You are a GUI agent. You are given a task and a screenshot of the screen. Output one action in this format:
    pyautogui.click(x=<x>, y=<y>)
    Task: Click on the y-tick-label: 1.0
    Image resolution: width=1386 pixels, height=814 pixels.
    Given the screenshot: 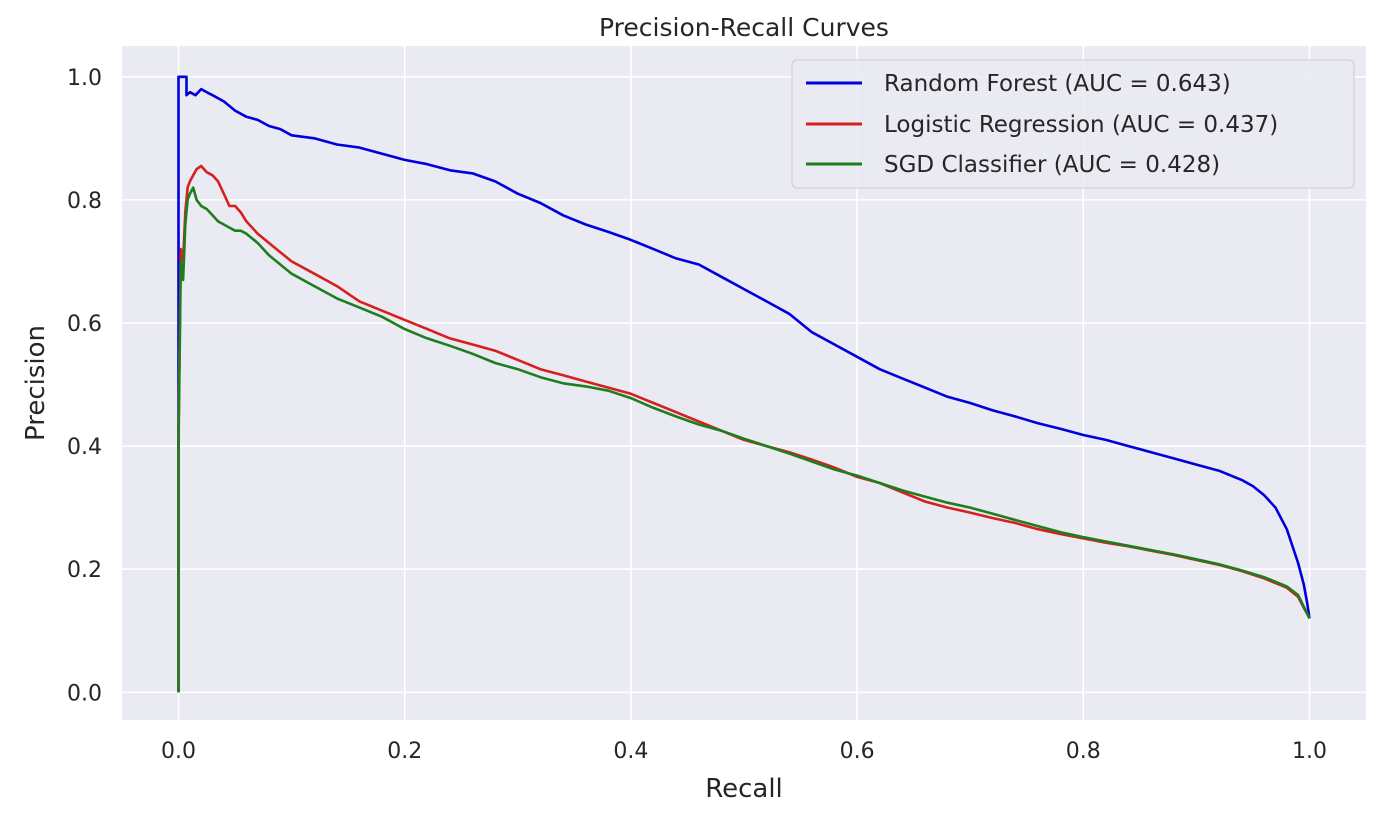 What is the action you would take?
    pyautogui.click(x=84, y=78)
    